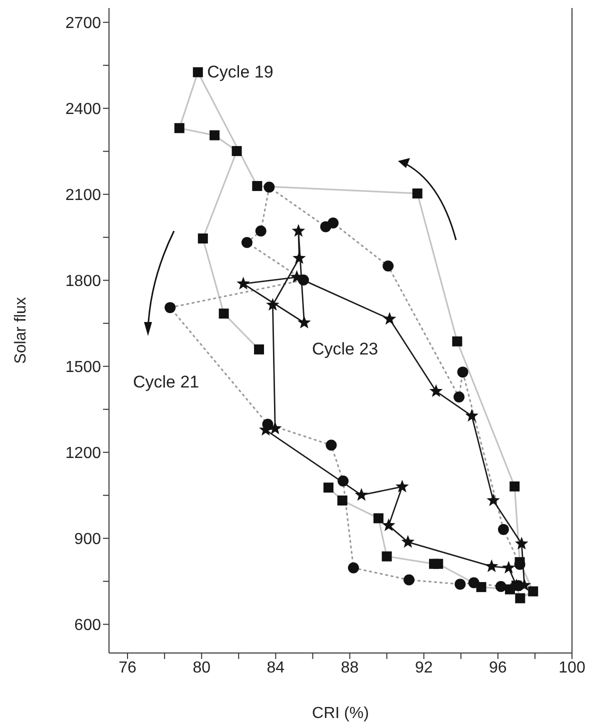 The image size is (603, 722). What do you see at coordinates (498, 667) in the screenshot?
I see `x-tick-label: 96` at bounding box center [498, 667].